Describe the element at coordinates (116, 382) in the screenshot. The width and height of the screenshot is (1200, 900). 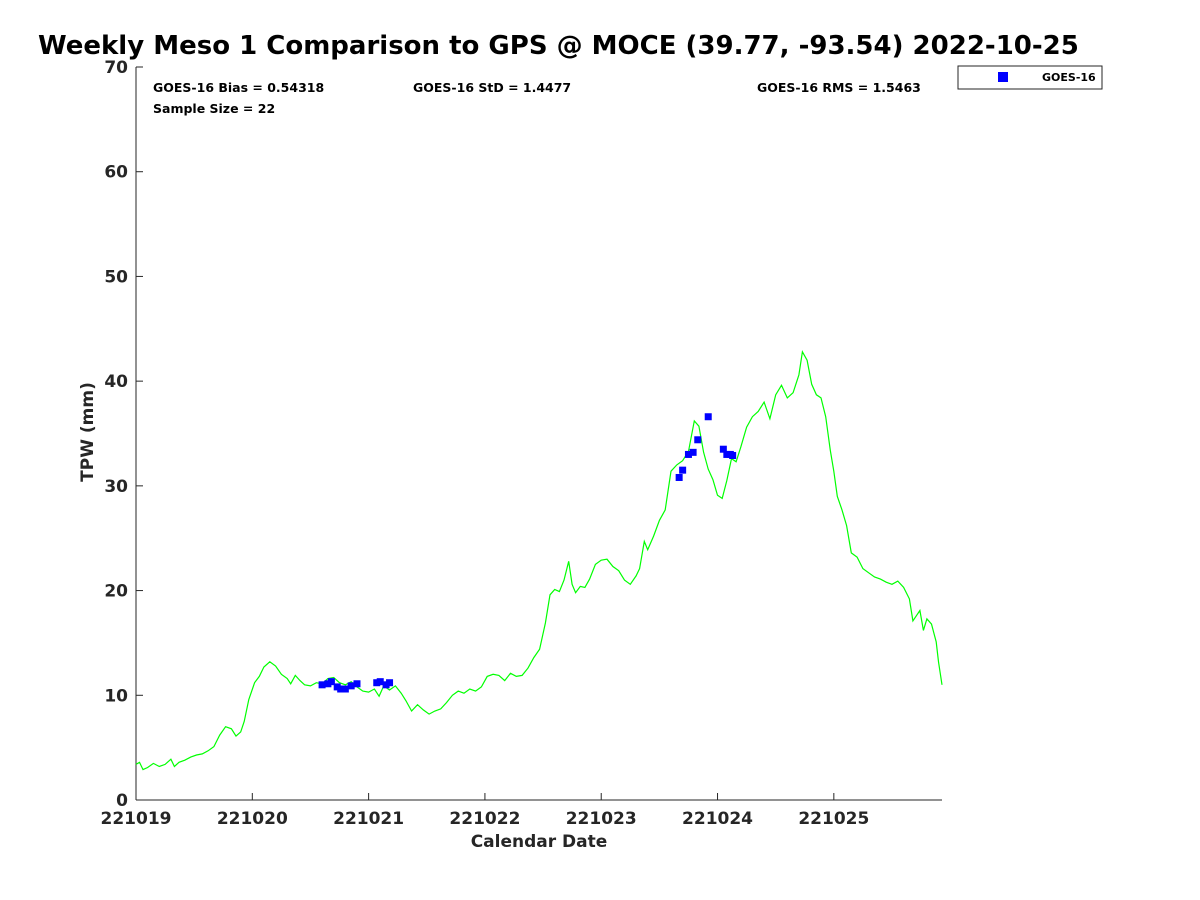
I see `y-tick-label: 40` at that location.